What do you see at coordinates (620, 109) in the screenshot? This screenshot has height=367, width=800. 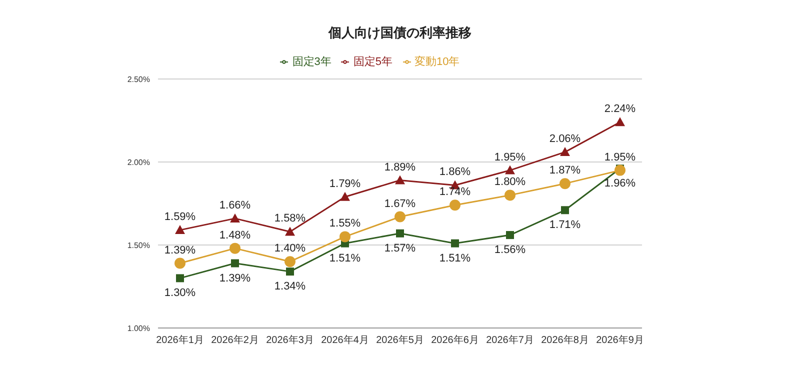 I see `data-label: 2.24%` at bounding box center [620, 109].